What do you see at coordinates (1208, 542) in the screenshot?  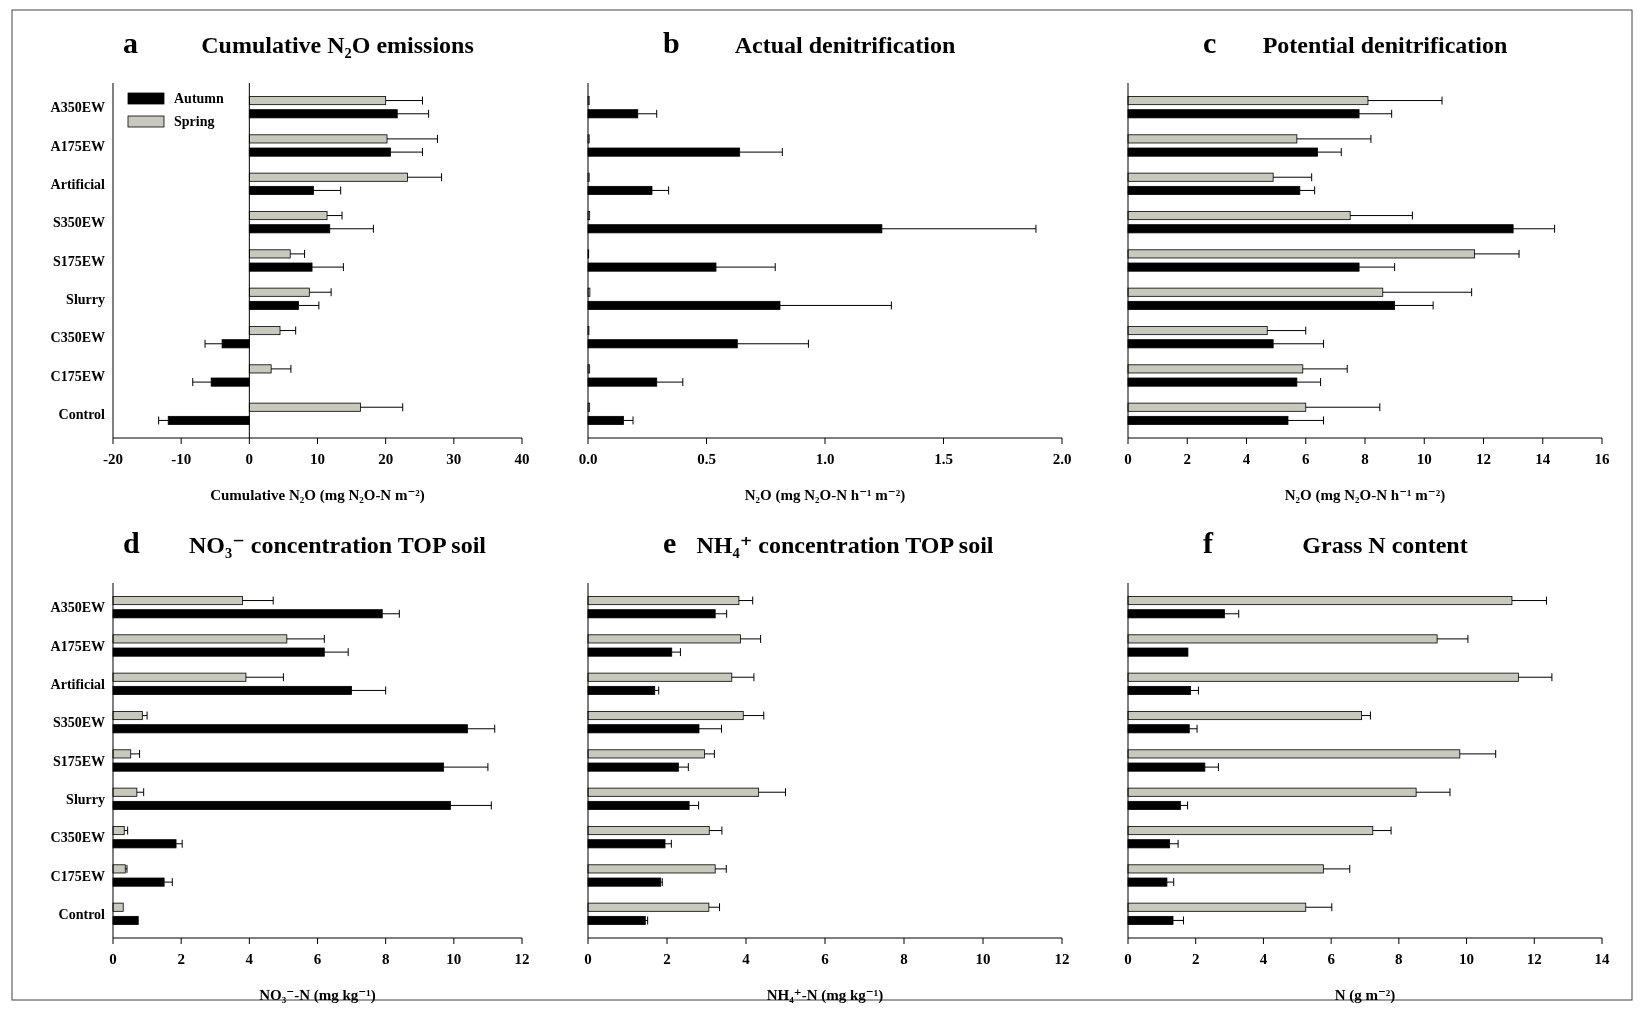 I see `text: f` at bounding box center [1208, 542].